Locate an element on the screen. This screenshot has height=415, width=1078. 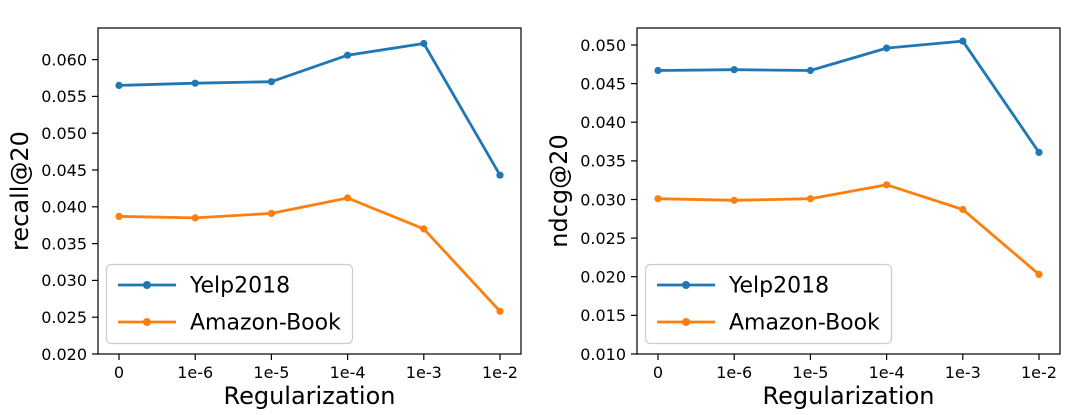
y-tick-label: 0.015 is located at coordinates (603, 315).